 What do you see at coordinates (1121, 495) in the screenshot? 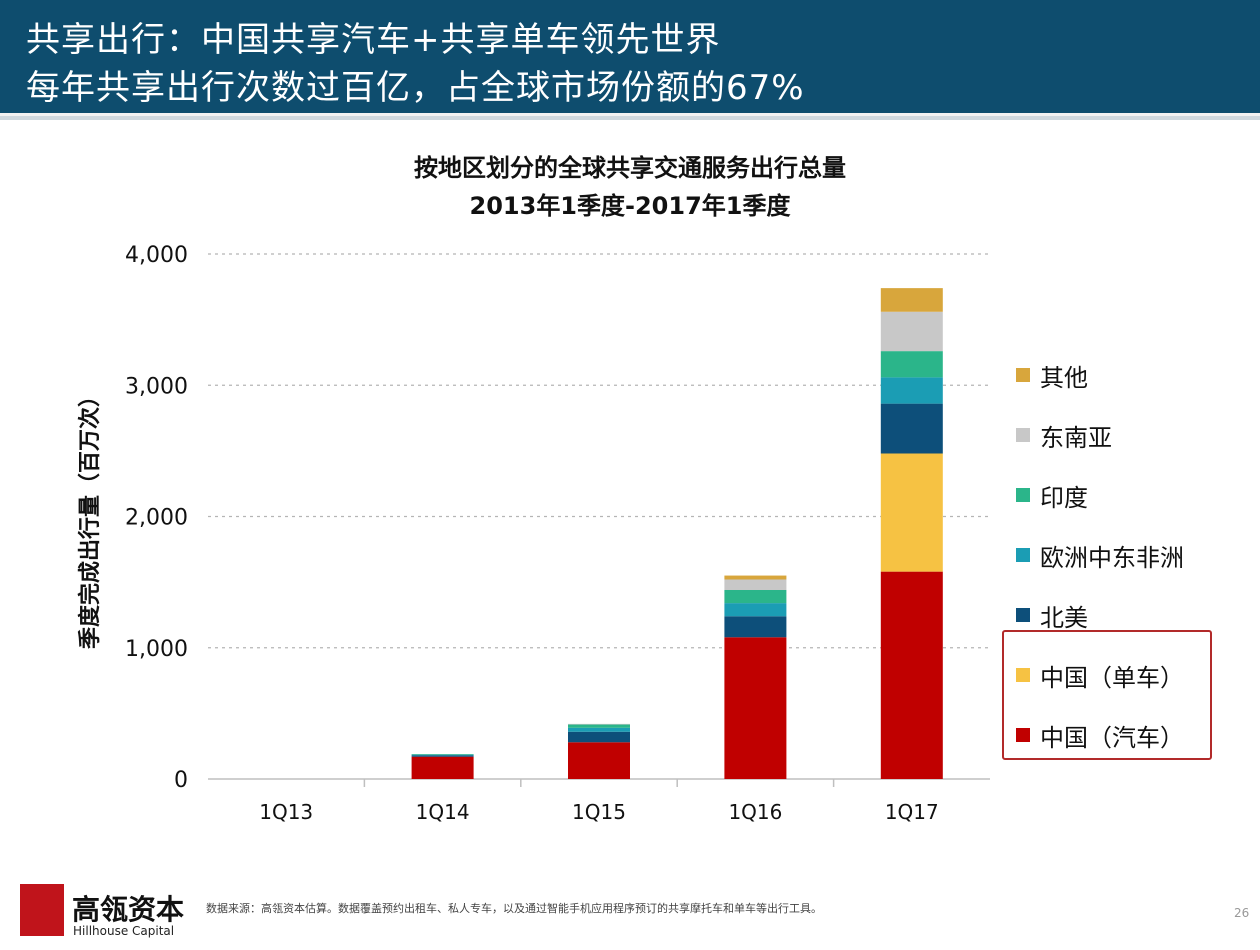
I see `legend-item: 印度` at bounding box center [1121, 495].